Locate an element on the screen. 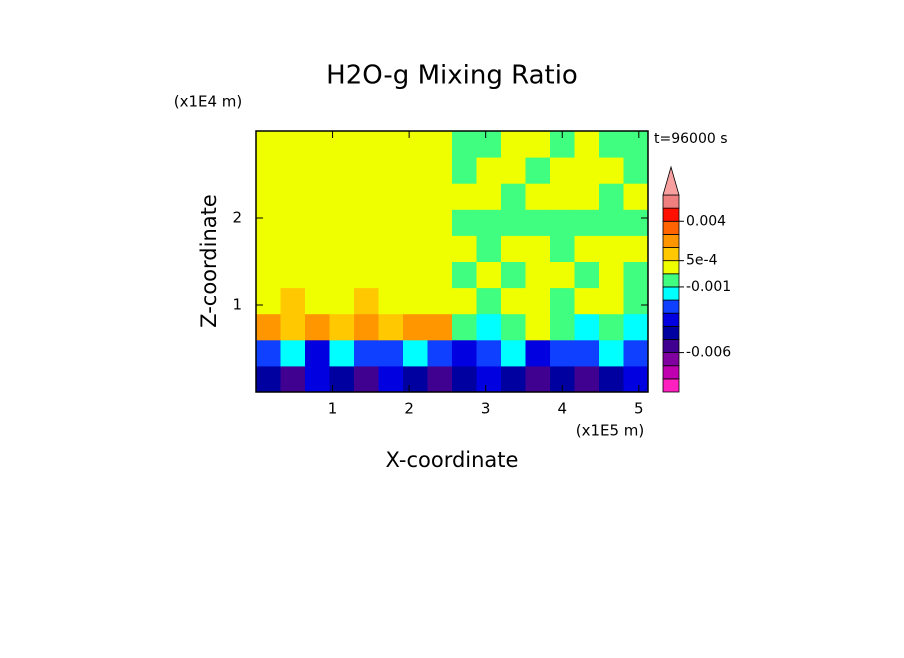 The width and height of the screenshot is (904, 658). x-unit: (x1E5 m) is located at coordinates (610, 431).